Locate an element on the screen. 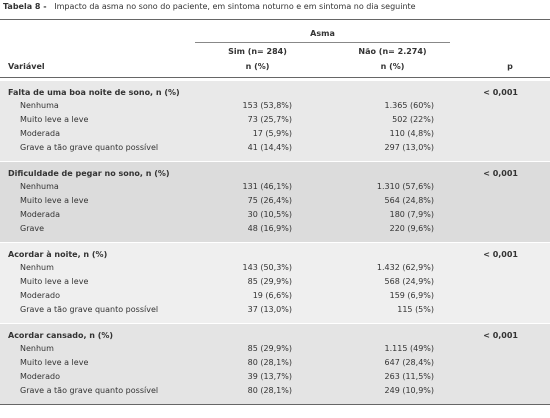 This screenshot has width=550, height=418. cell-nao: 1.115 (49%) is located at coordinates (409, 348).